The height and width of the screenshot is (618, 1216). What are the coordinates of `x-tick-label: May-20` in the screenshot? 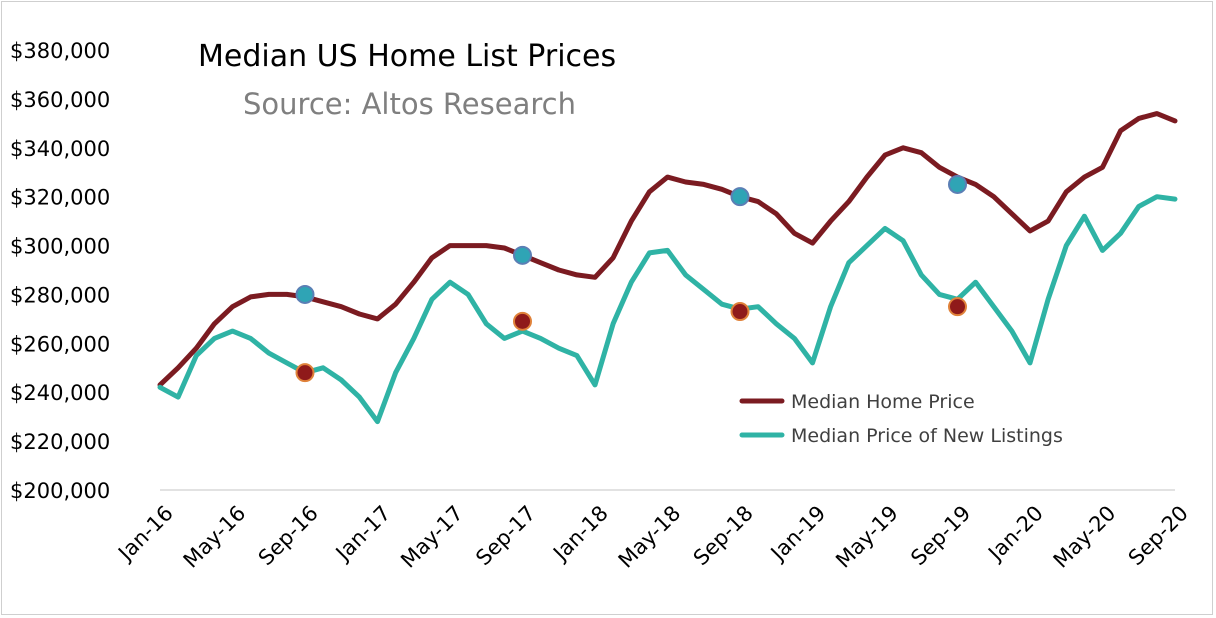 It's located at (1085, 537).